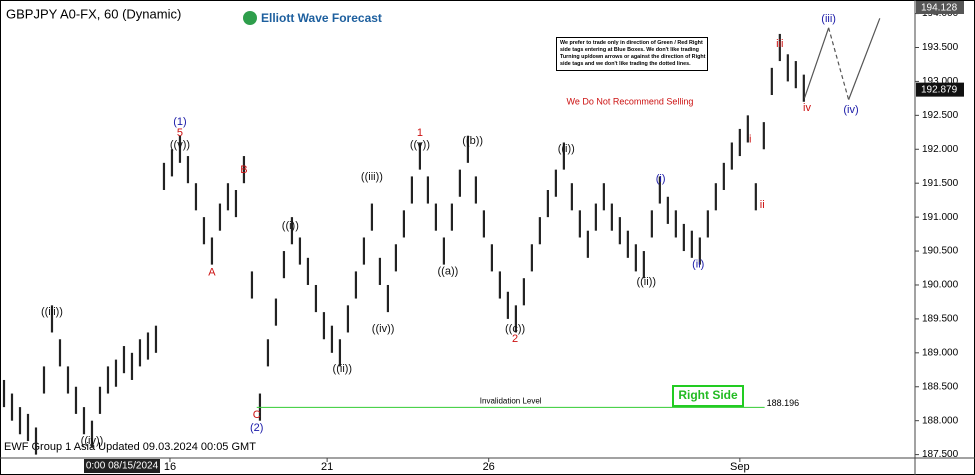  What do you see at coordinates (515, 329) in the screenshot?
I see `wave-label: ((c))` at bounding box center [515, 329].